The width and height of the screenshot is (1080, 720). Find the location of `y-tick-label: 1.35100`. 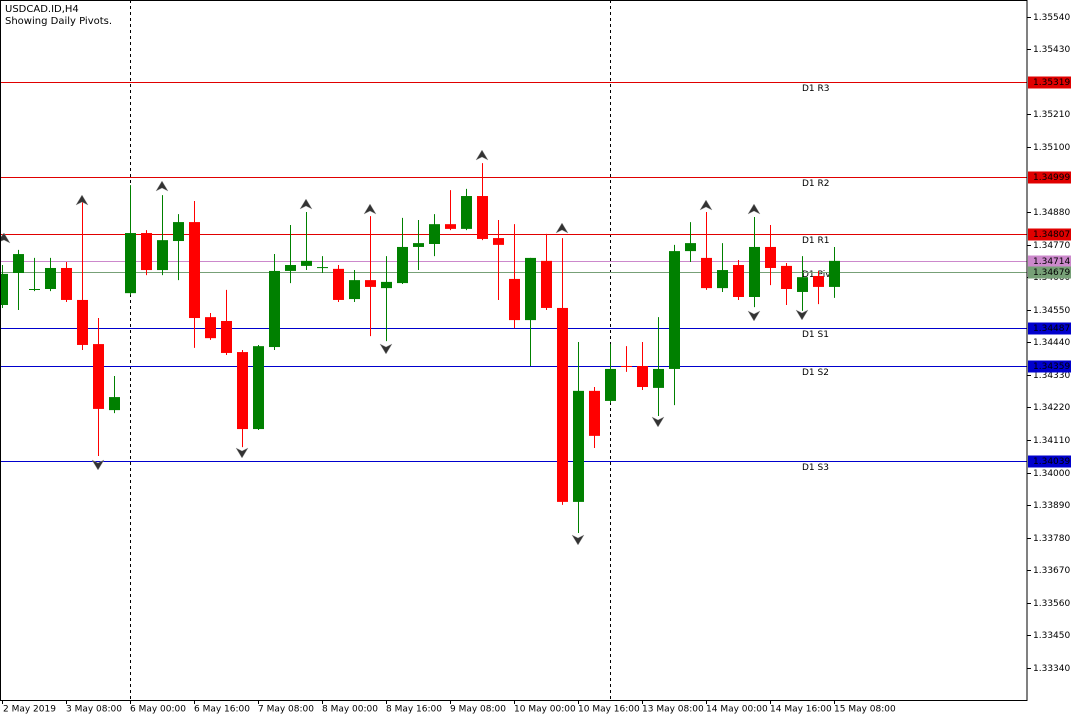

y-tick-label: 1.35100 is located at coordinates (1051, 148).